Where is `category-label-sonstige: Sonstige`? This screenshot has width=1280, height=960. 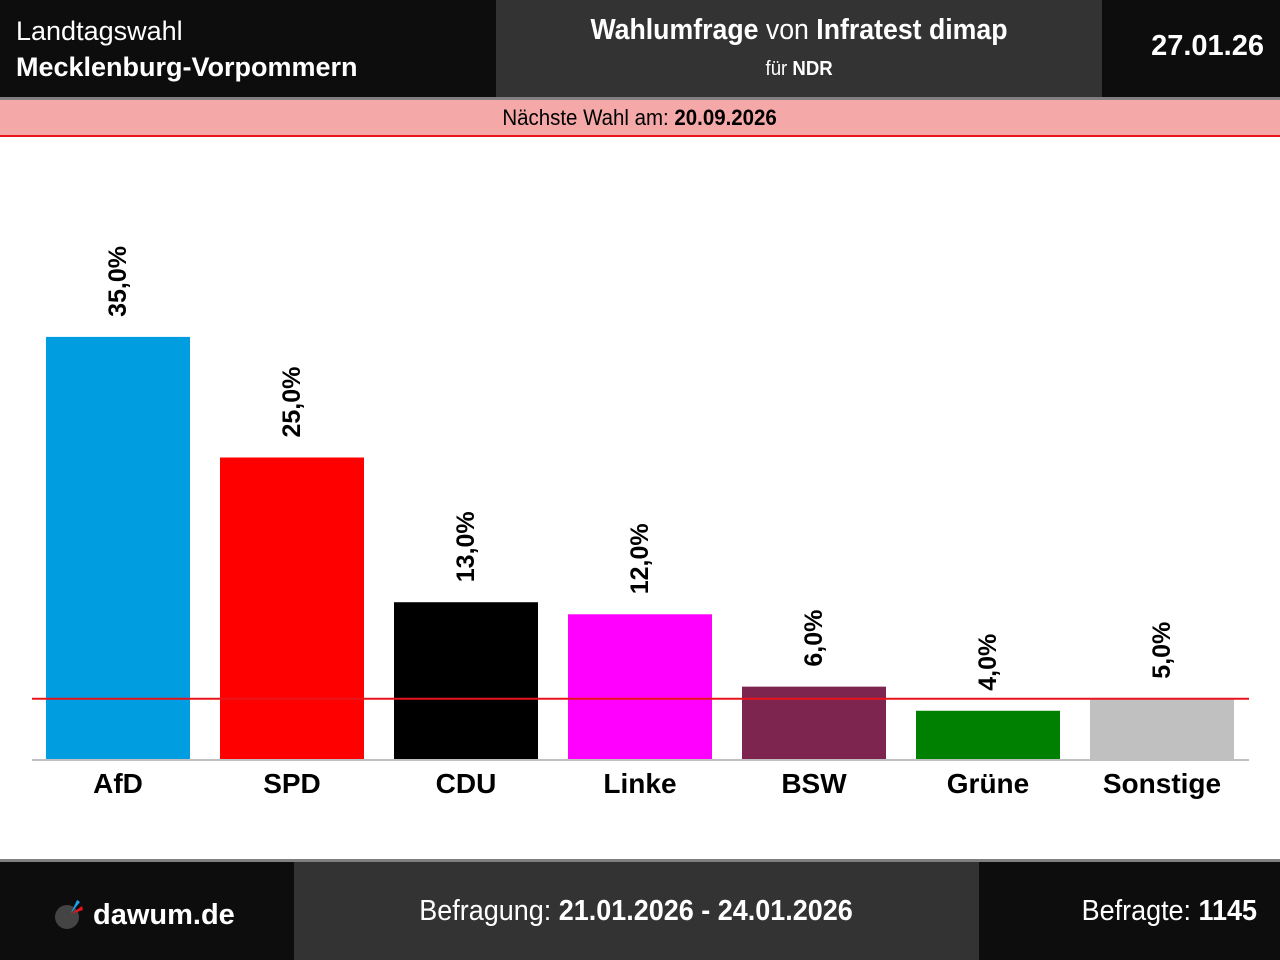
category-label-sonstige: Sonstige is located at coordinates (1162, 783).